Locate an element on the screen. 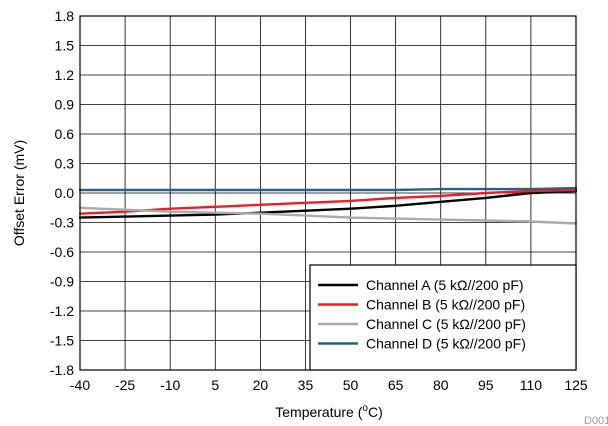  x-tick-labels: -40 -25 -10 5 20 35 50 65 80 95 110 125 is located at coordinates (329, 385).